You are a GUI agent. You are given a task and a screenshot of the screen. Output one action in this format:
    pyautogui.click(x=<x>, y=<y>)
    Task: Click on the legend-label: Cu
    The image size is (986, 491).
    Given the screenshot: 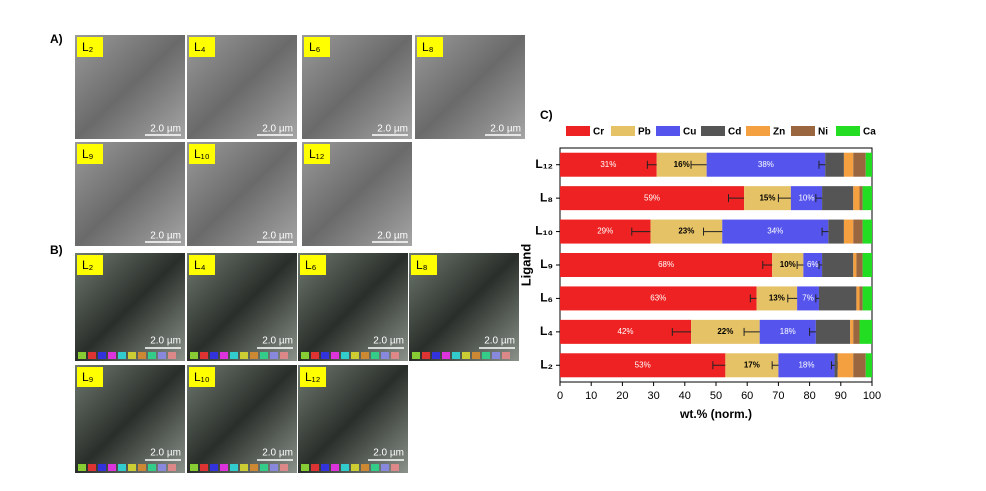 What is the action you would take?
    pyautogui.click(x=689, y=132)
    